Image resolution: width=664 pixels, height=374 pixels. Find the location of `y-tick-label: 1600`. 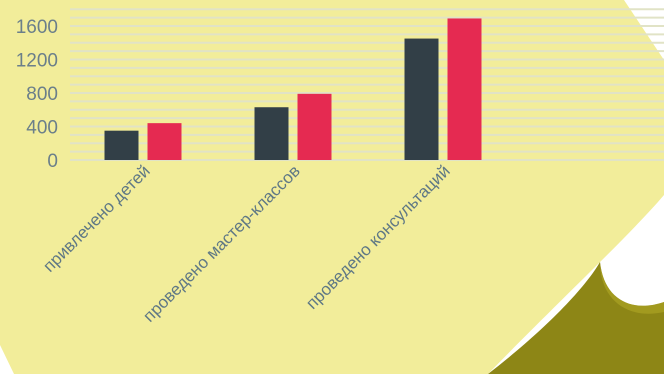

y-tick-label: 1600 is located at coordinates (37, 27).